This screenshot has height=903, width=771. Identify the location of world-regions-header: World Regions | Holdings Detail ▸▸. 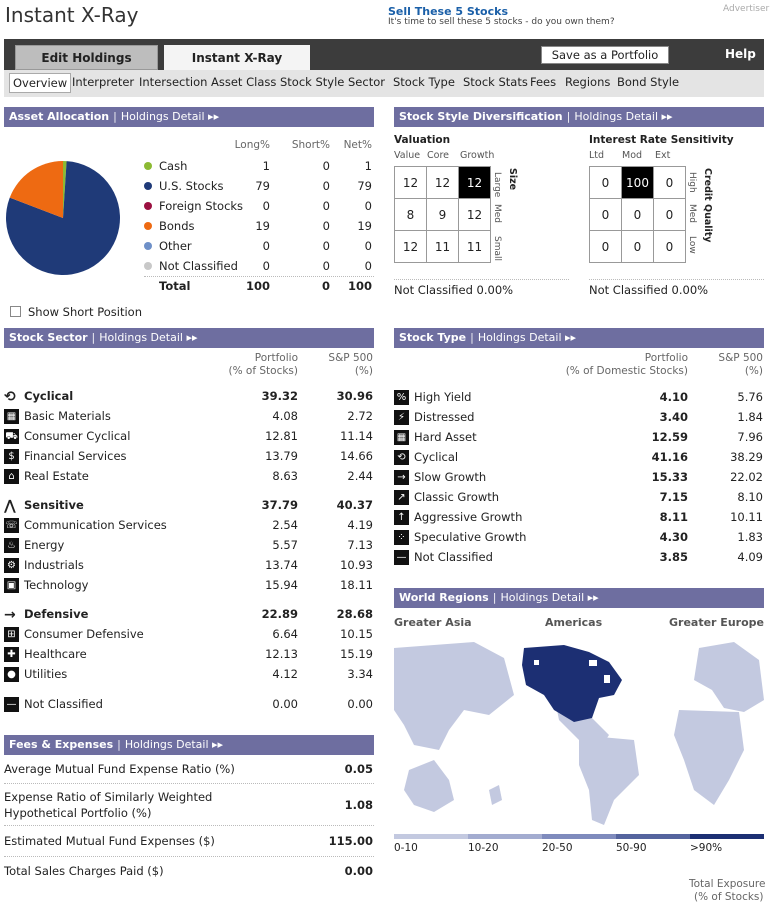
(579, 598).